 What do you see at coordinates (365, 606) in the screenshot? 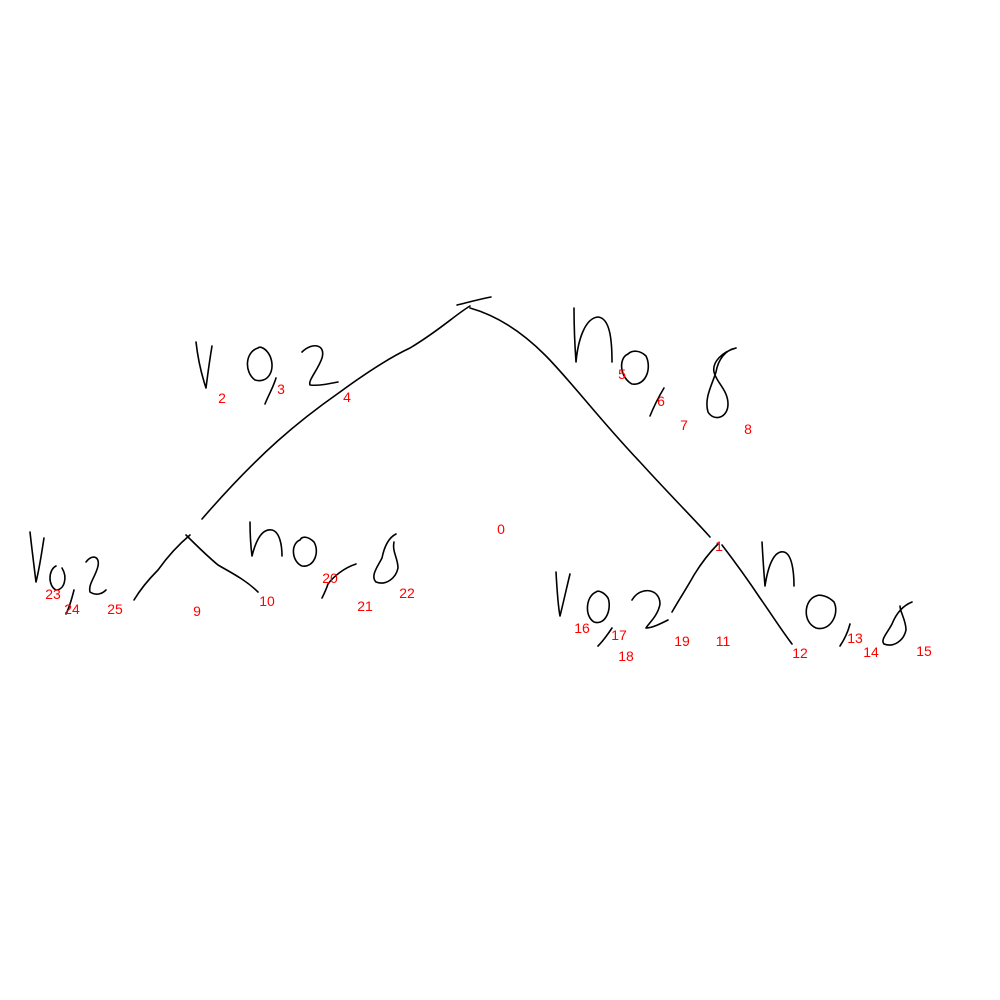
I see `stroke-index-label: 21` at bounding box center [365, 606].